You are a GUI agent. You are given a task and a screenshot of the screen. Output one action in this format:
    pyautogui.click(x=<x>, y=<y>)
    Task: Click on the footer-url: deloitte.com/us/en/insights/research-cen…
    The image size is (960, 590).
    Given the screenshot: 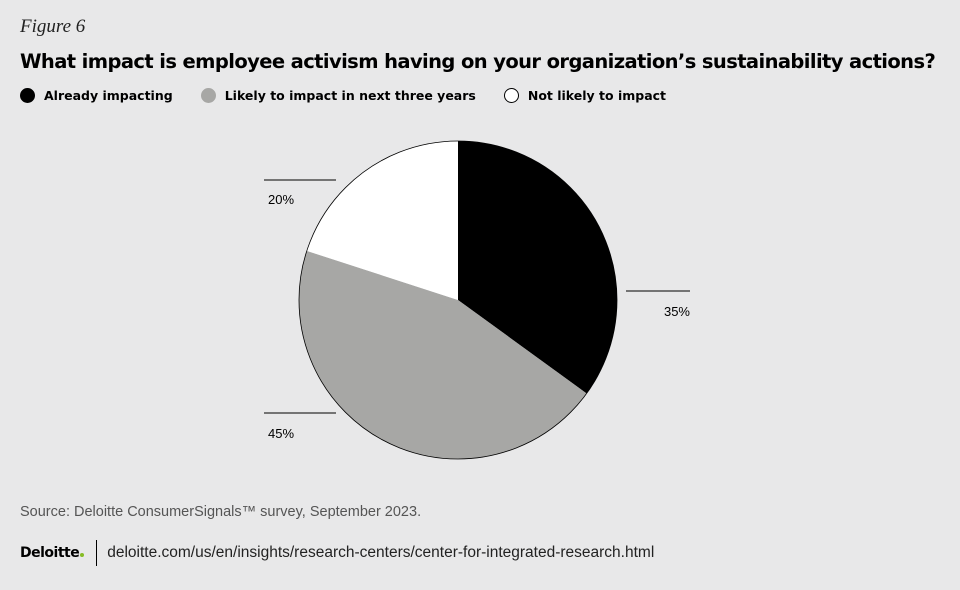 What is the action you would take?
    pyautogui.click(x=381, y=552)
    